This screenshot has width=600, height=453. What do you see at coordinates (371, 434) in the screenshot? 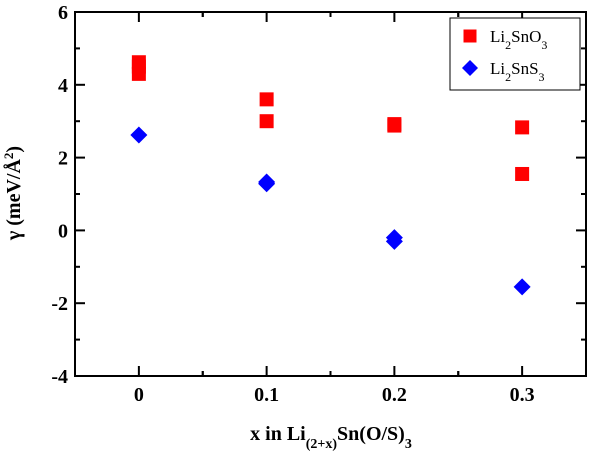
I see `x-axis-title-middle: Sn(O/S)` at bounding box center [371, 434].